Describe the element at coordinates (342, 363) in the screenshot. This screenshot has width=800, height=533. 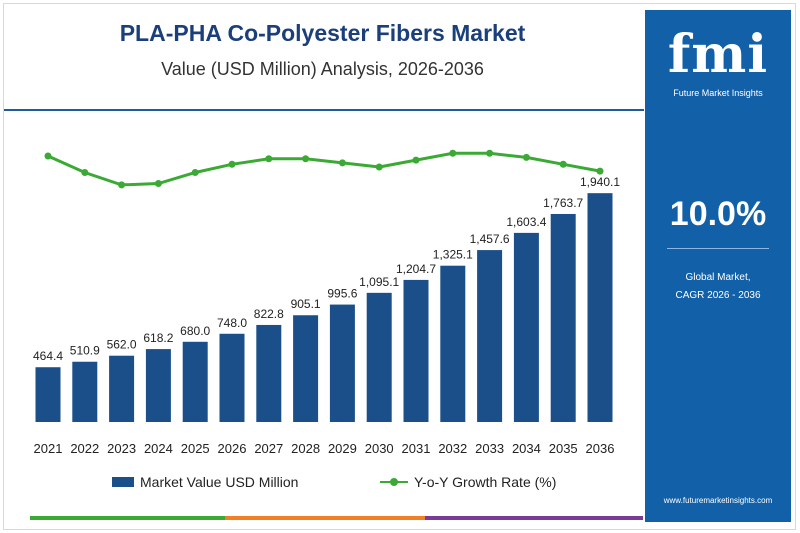
I see `bar-2029` at that location.